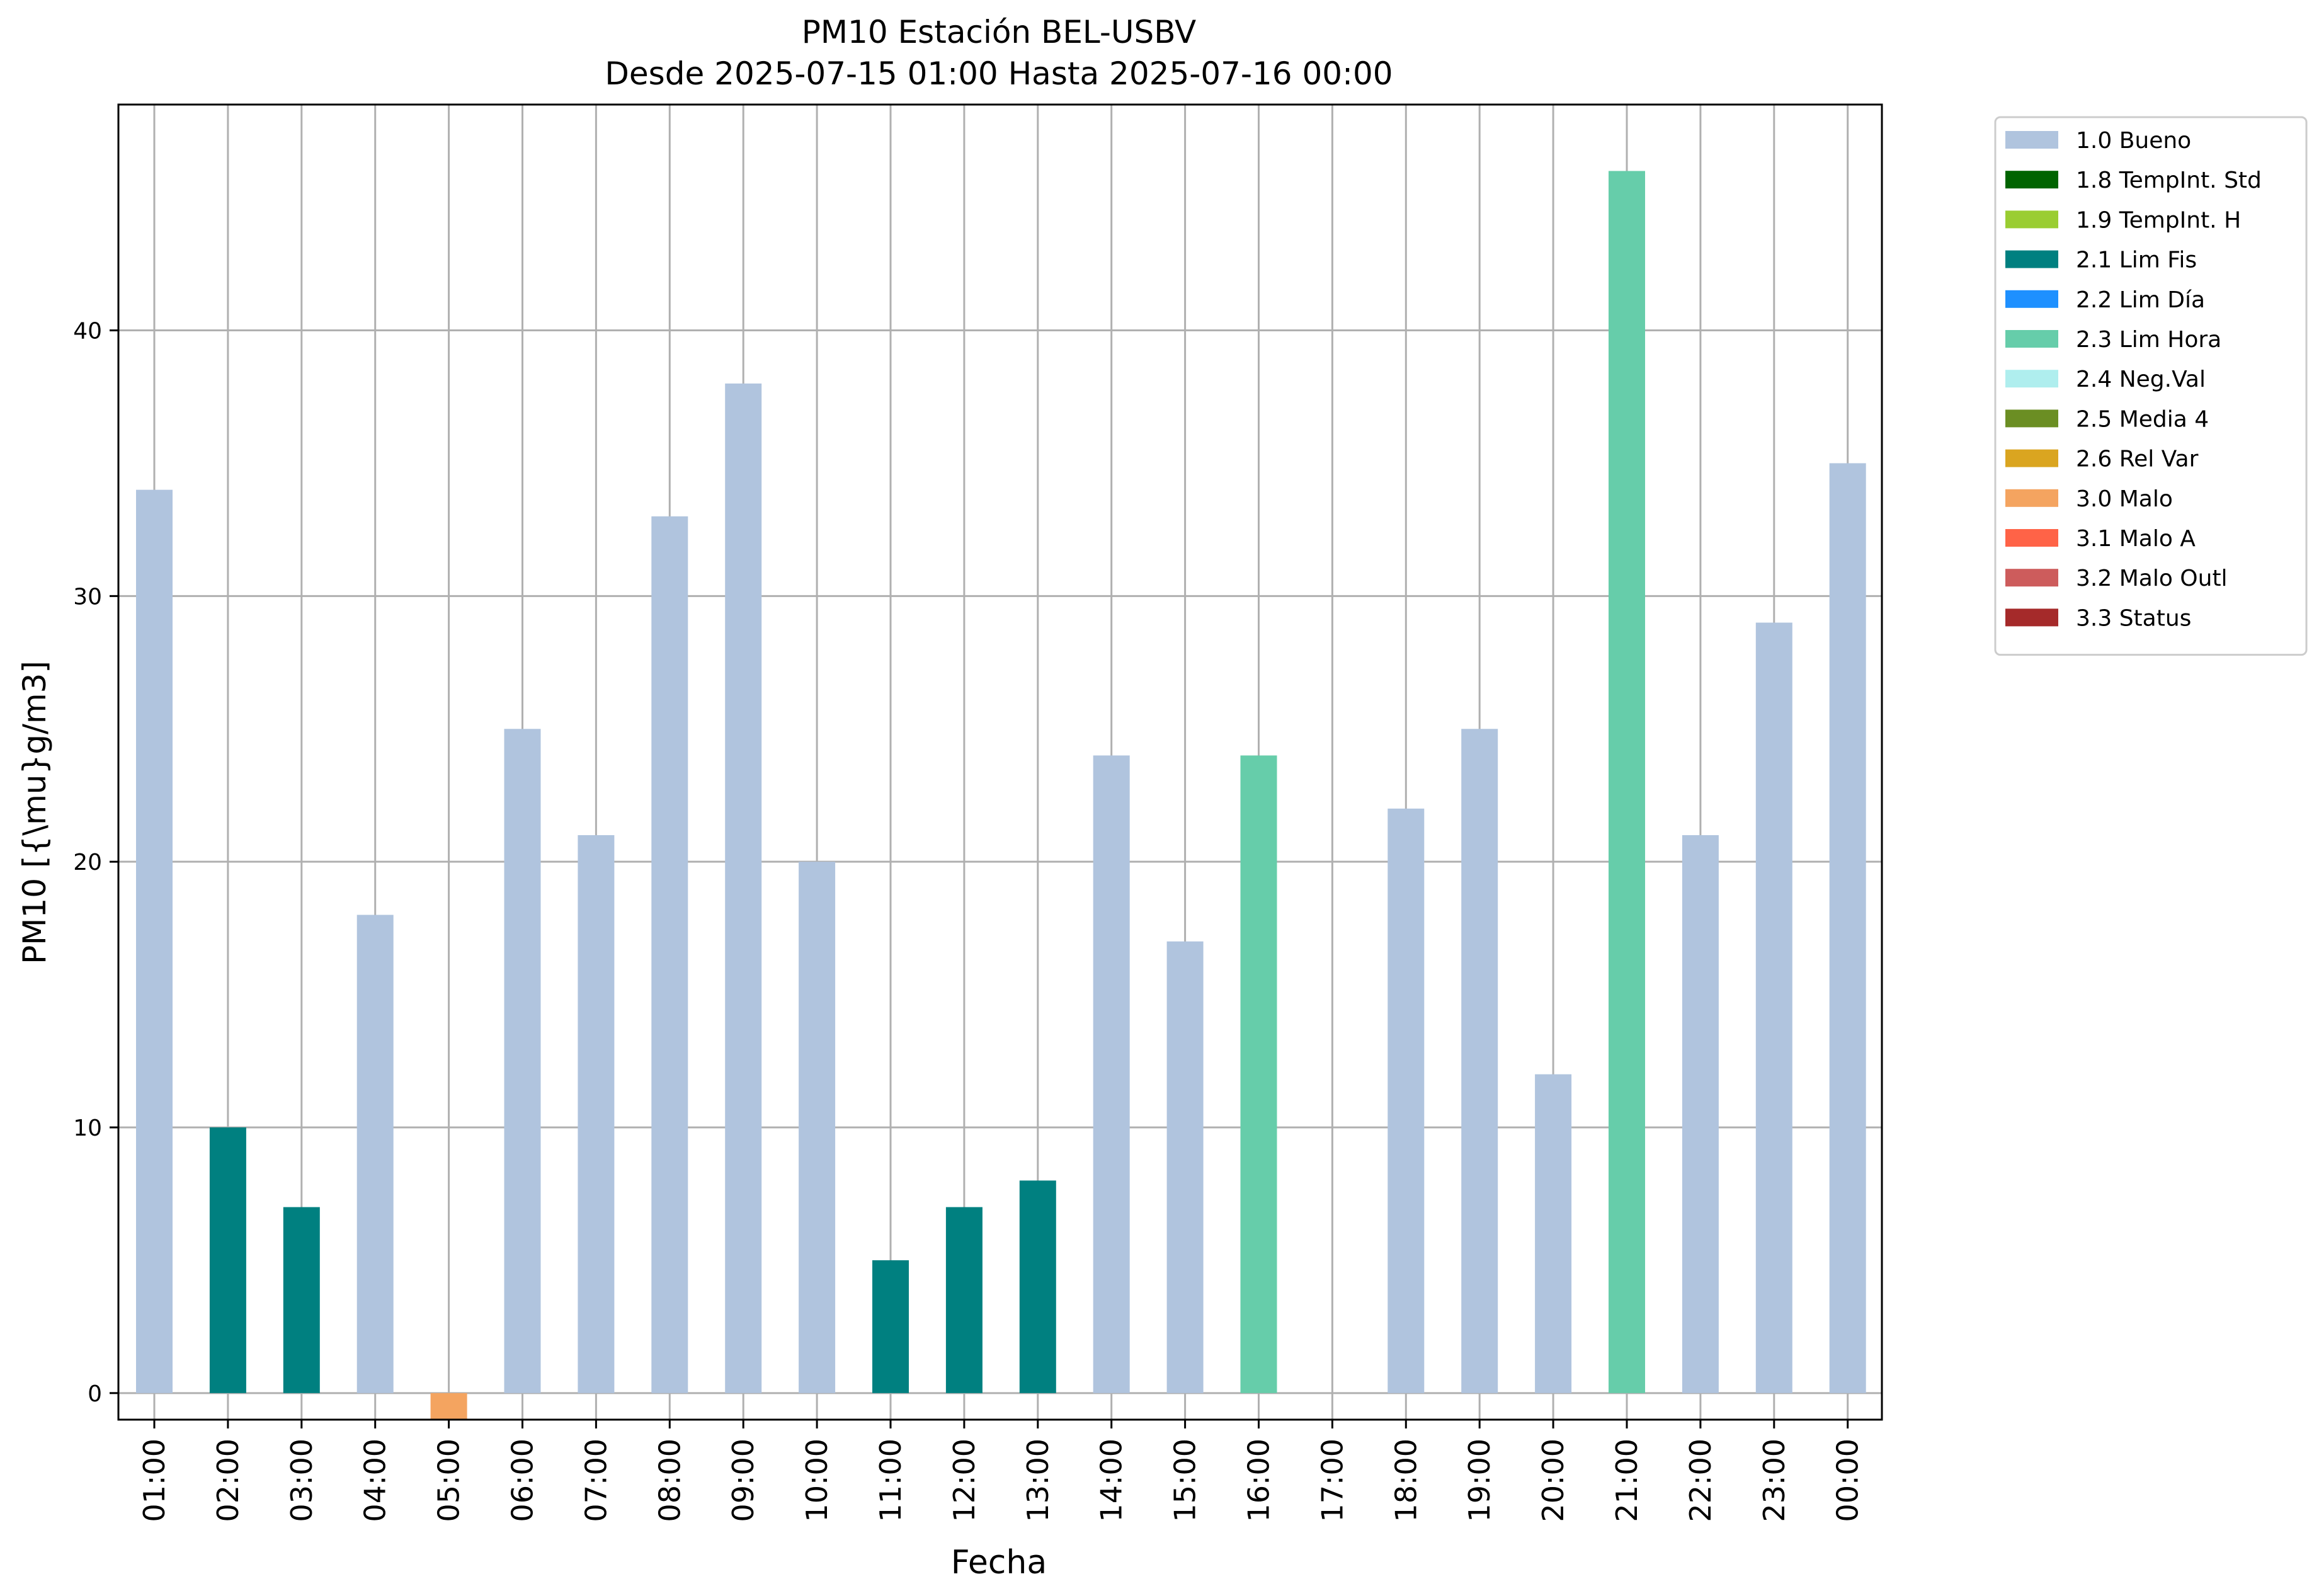 This screenshot has height=1596, width=2319. What do you see at coordinates (1553, 1480) in the screenshot?
I see `x-tick-label: 20:00` at bounding box center [1553, 1480].